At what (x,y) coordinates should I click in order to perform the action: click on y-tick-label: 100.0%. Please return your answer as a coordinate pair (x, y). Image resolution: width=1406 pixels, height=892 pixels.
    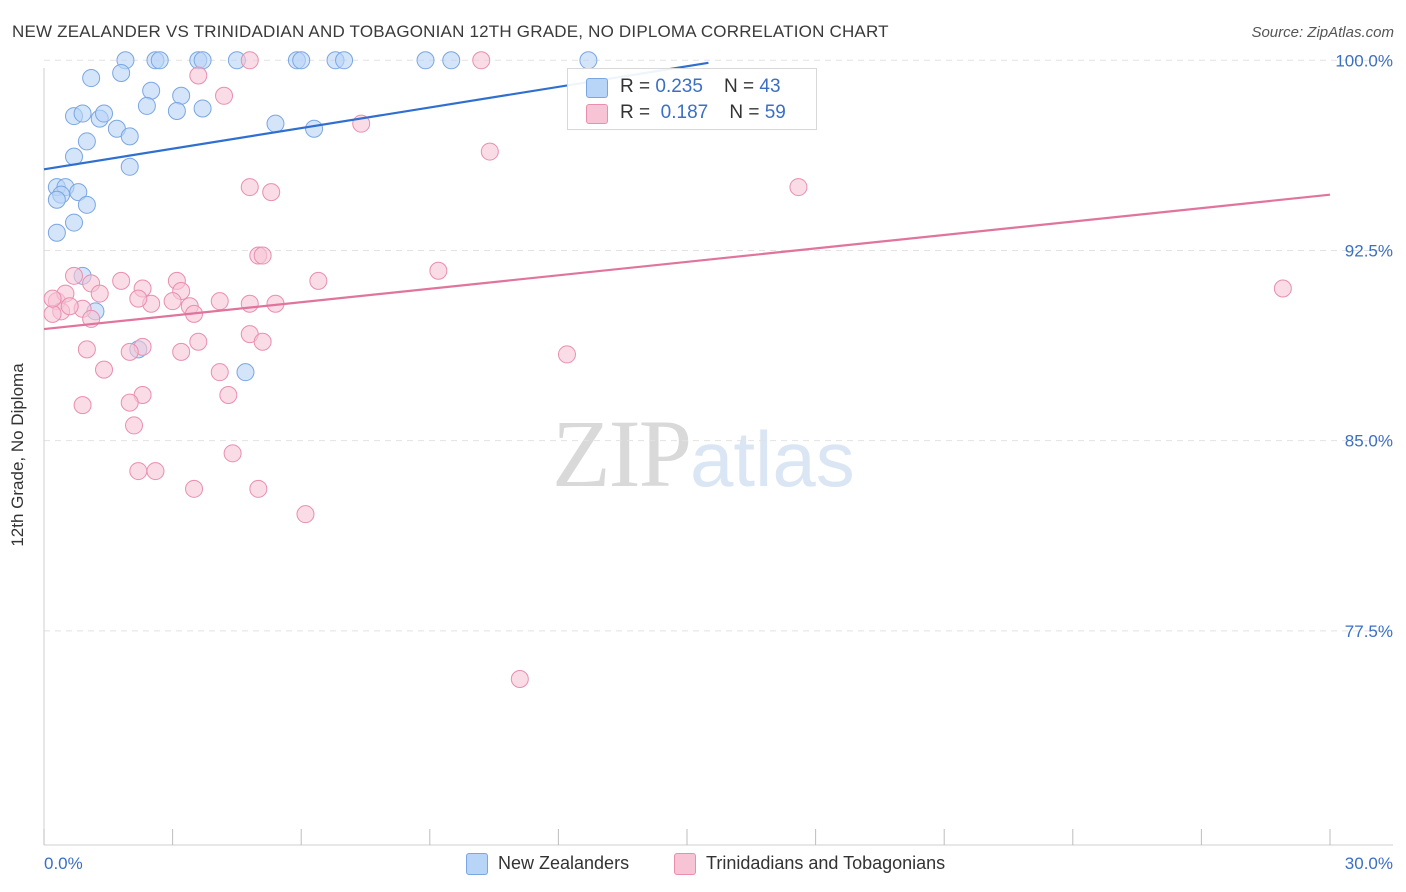
    Looking at the image, I should click on (1364, 60).